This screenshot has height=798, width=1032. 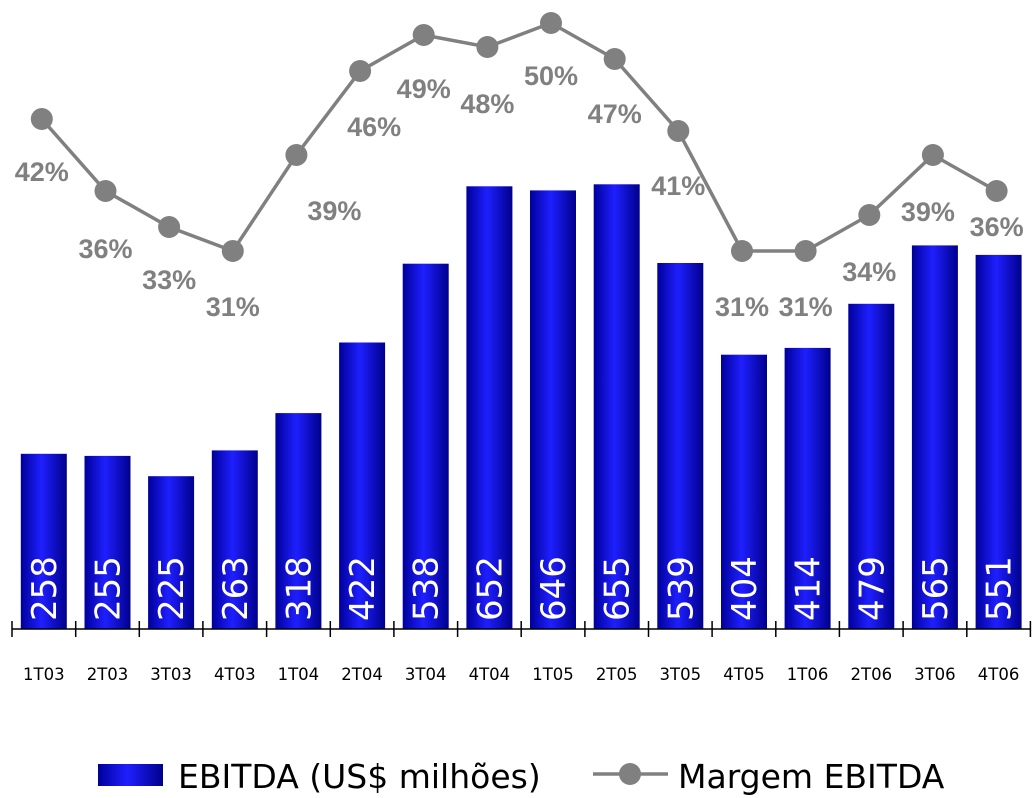 What do you see at coordinates (299, 674) in the screenshot?
I see `x-tick-label: 1T04` at bounding box center [299, 674].